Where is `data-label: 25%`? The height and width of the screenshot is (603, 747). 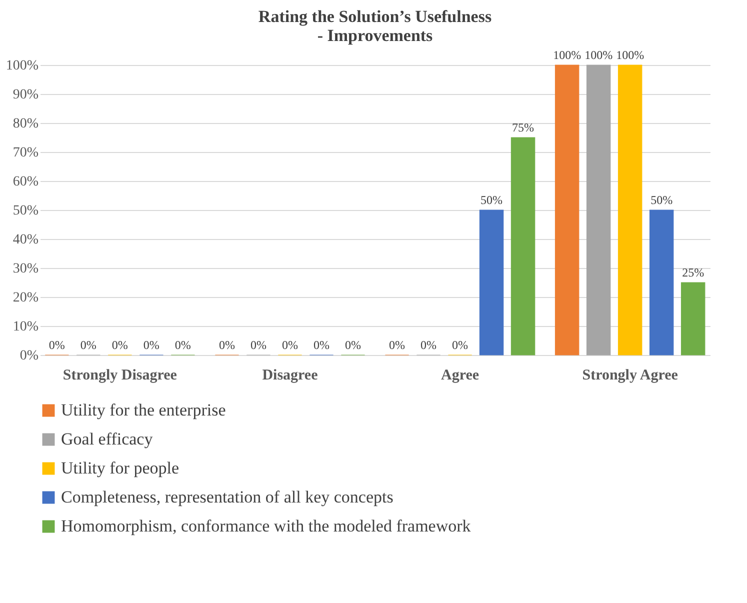 data-label: 25% is located at coordinates (693, 273).